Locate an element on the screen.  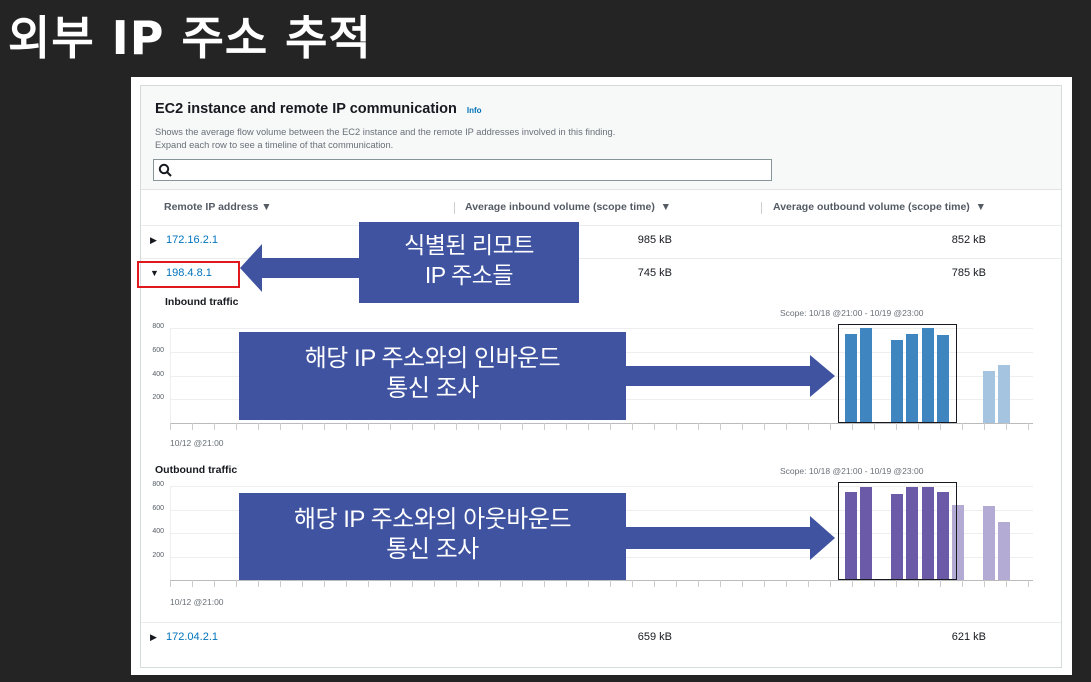
column-label: Average inbound volume (scope time) is located at coordinates (560, 207).